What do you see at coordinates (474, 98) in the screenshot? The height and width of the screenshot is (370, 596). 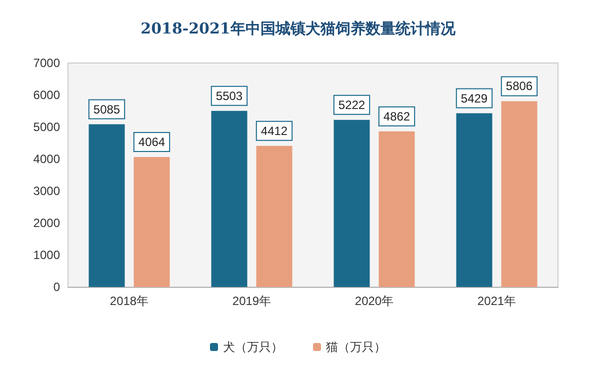 I see `data-label: 5429` at bounding box center [474, 98].